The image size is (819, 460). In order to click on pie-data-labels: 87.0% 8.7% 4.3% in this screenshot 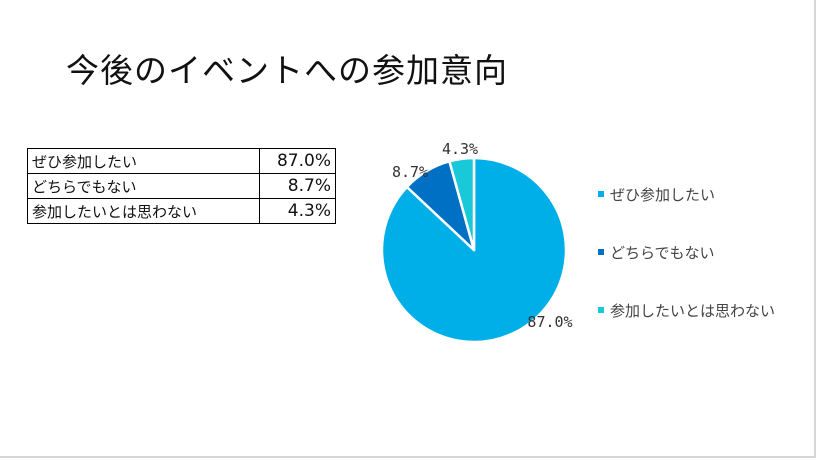, I will do `click(482, 235)`.